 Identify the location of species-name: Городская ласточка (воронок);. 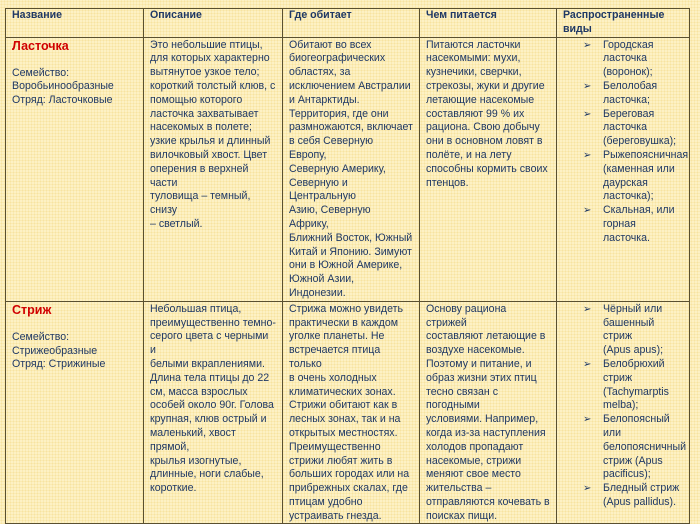
(628, 58).